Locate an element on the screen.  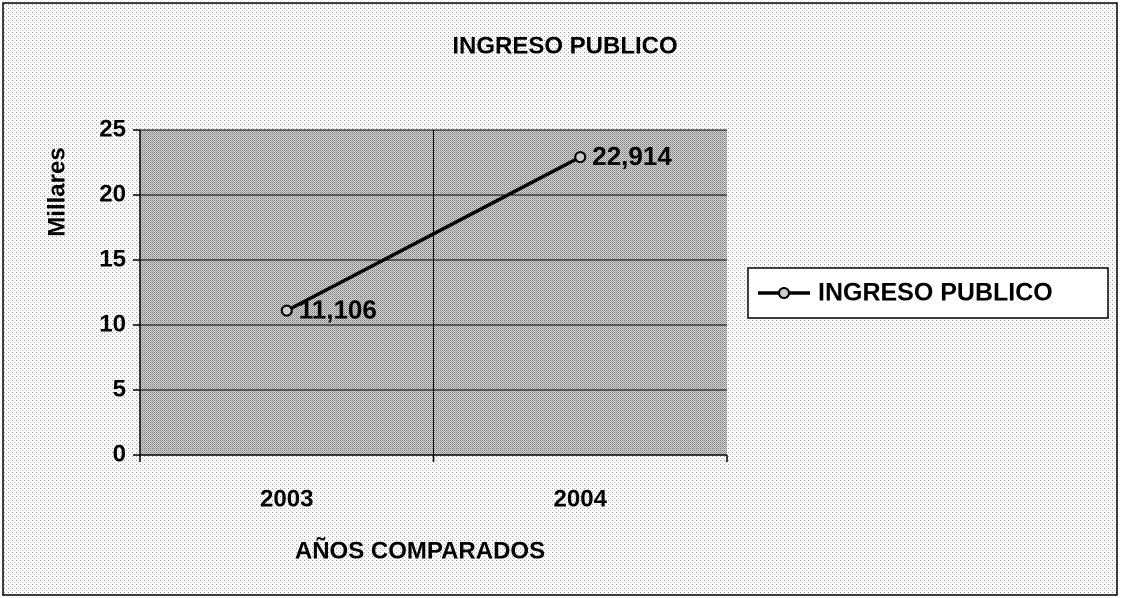
y-axis-label: Millares is located at coordinates (56, 191).